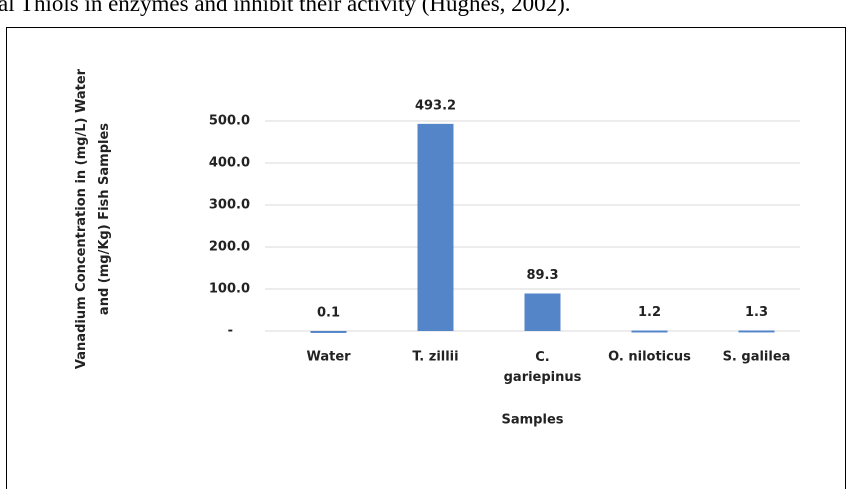 Image resolution: width=849 pixels, height=489 pixels. What do you see at coordinates (435, 105) in the screenshot?
I see `data-label: 493.2` at bounding box center [435, 105].